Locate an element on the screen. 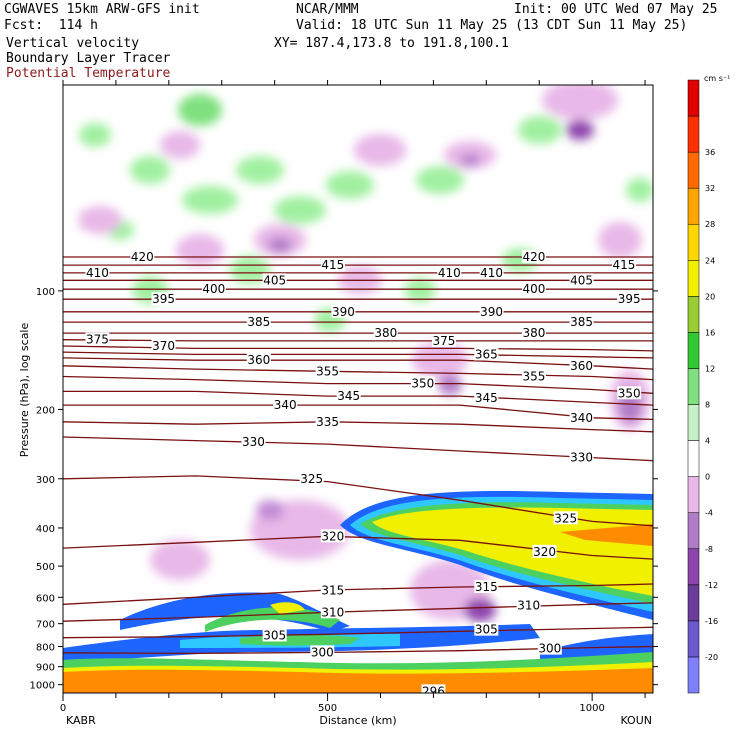 The image size is (740, 740). theta-label: 330 is located at coordinates (581, 458).